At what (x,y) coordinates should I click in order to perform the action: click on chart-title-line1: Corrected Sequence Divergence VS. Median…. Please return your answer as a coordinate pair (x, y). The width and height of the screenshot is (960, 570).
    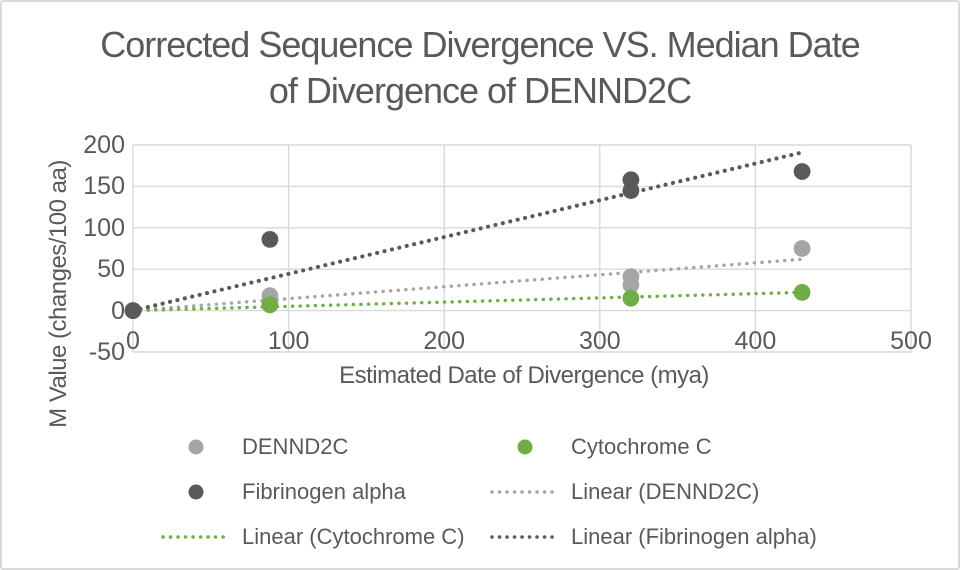
    Looking at the image, I should click on (480, 44).